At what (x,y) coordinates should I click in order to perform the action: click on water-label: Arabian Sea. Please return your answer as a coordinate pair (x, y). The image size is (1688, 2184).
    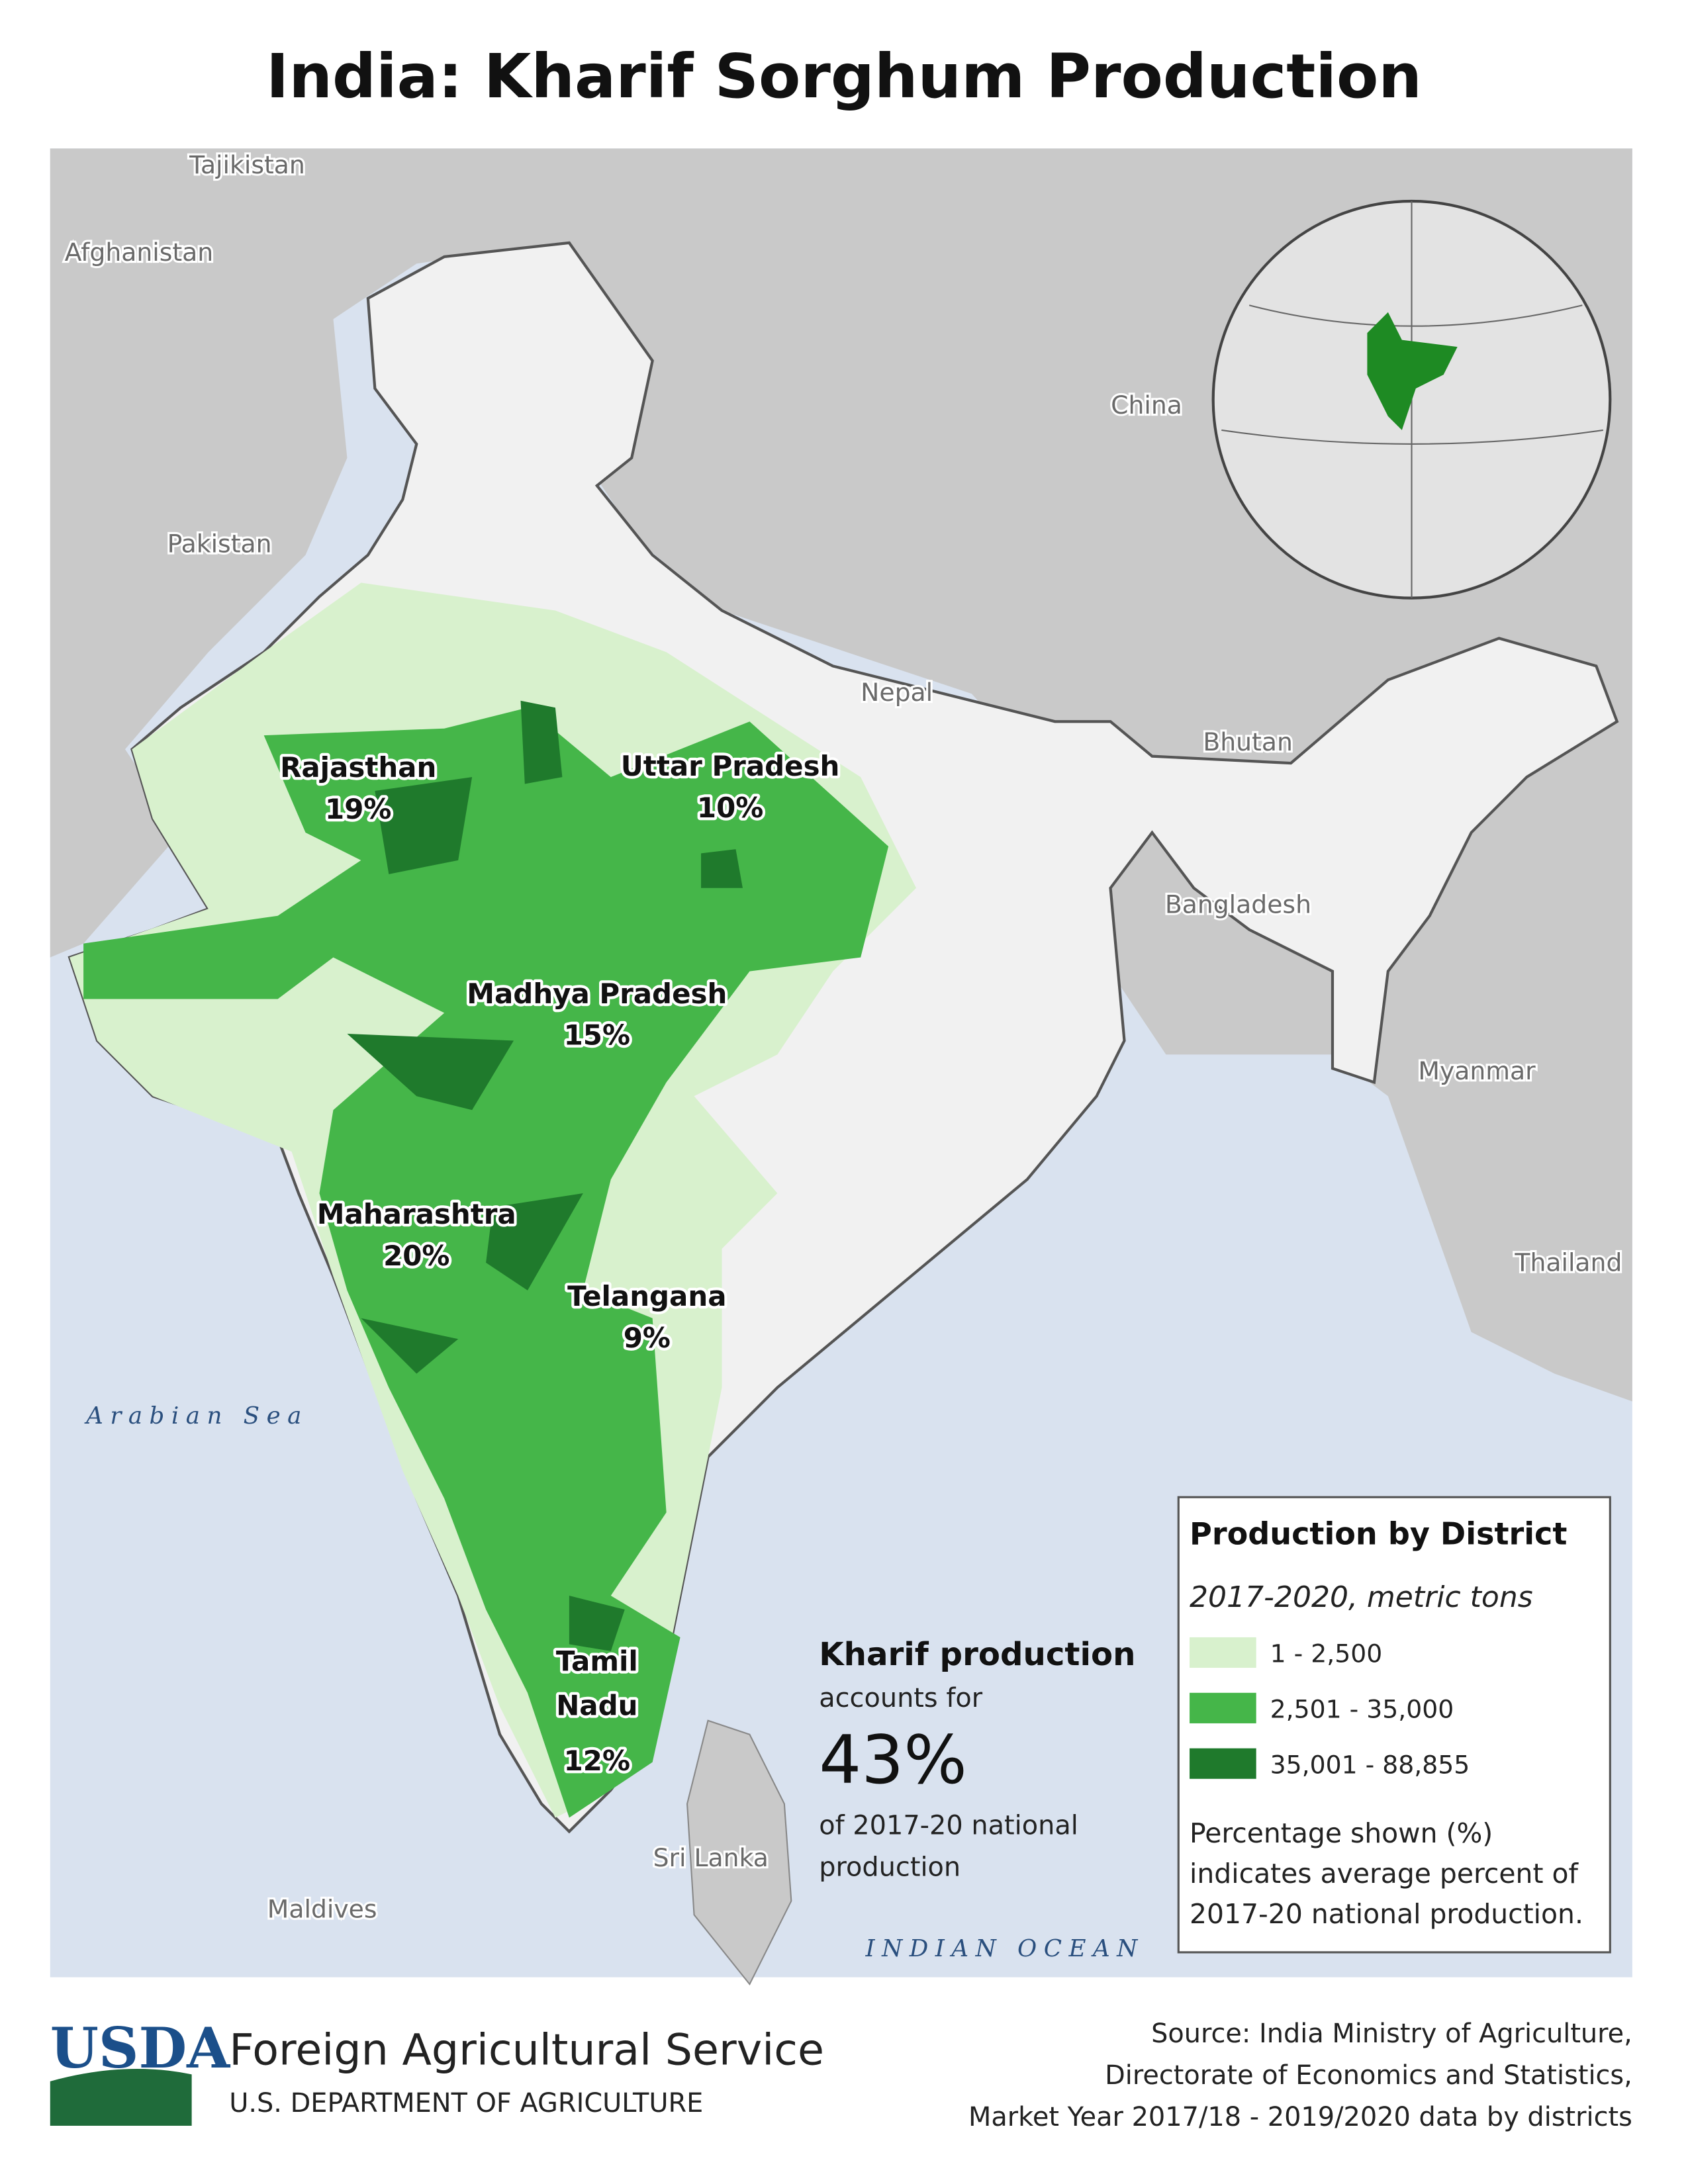
    Looking at the image, I should click on (196, 1416).